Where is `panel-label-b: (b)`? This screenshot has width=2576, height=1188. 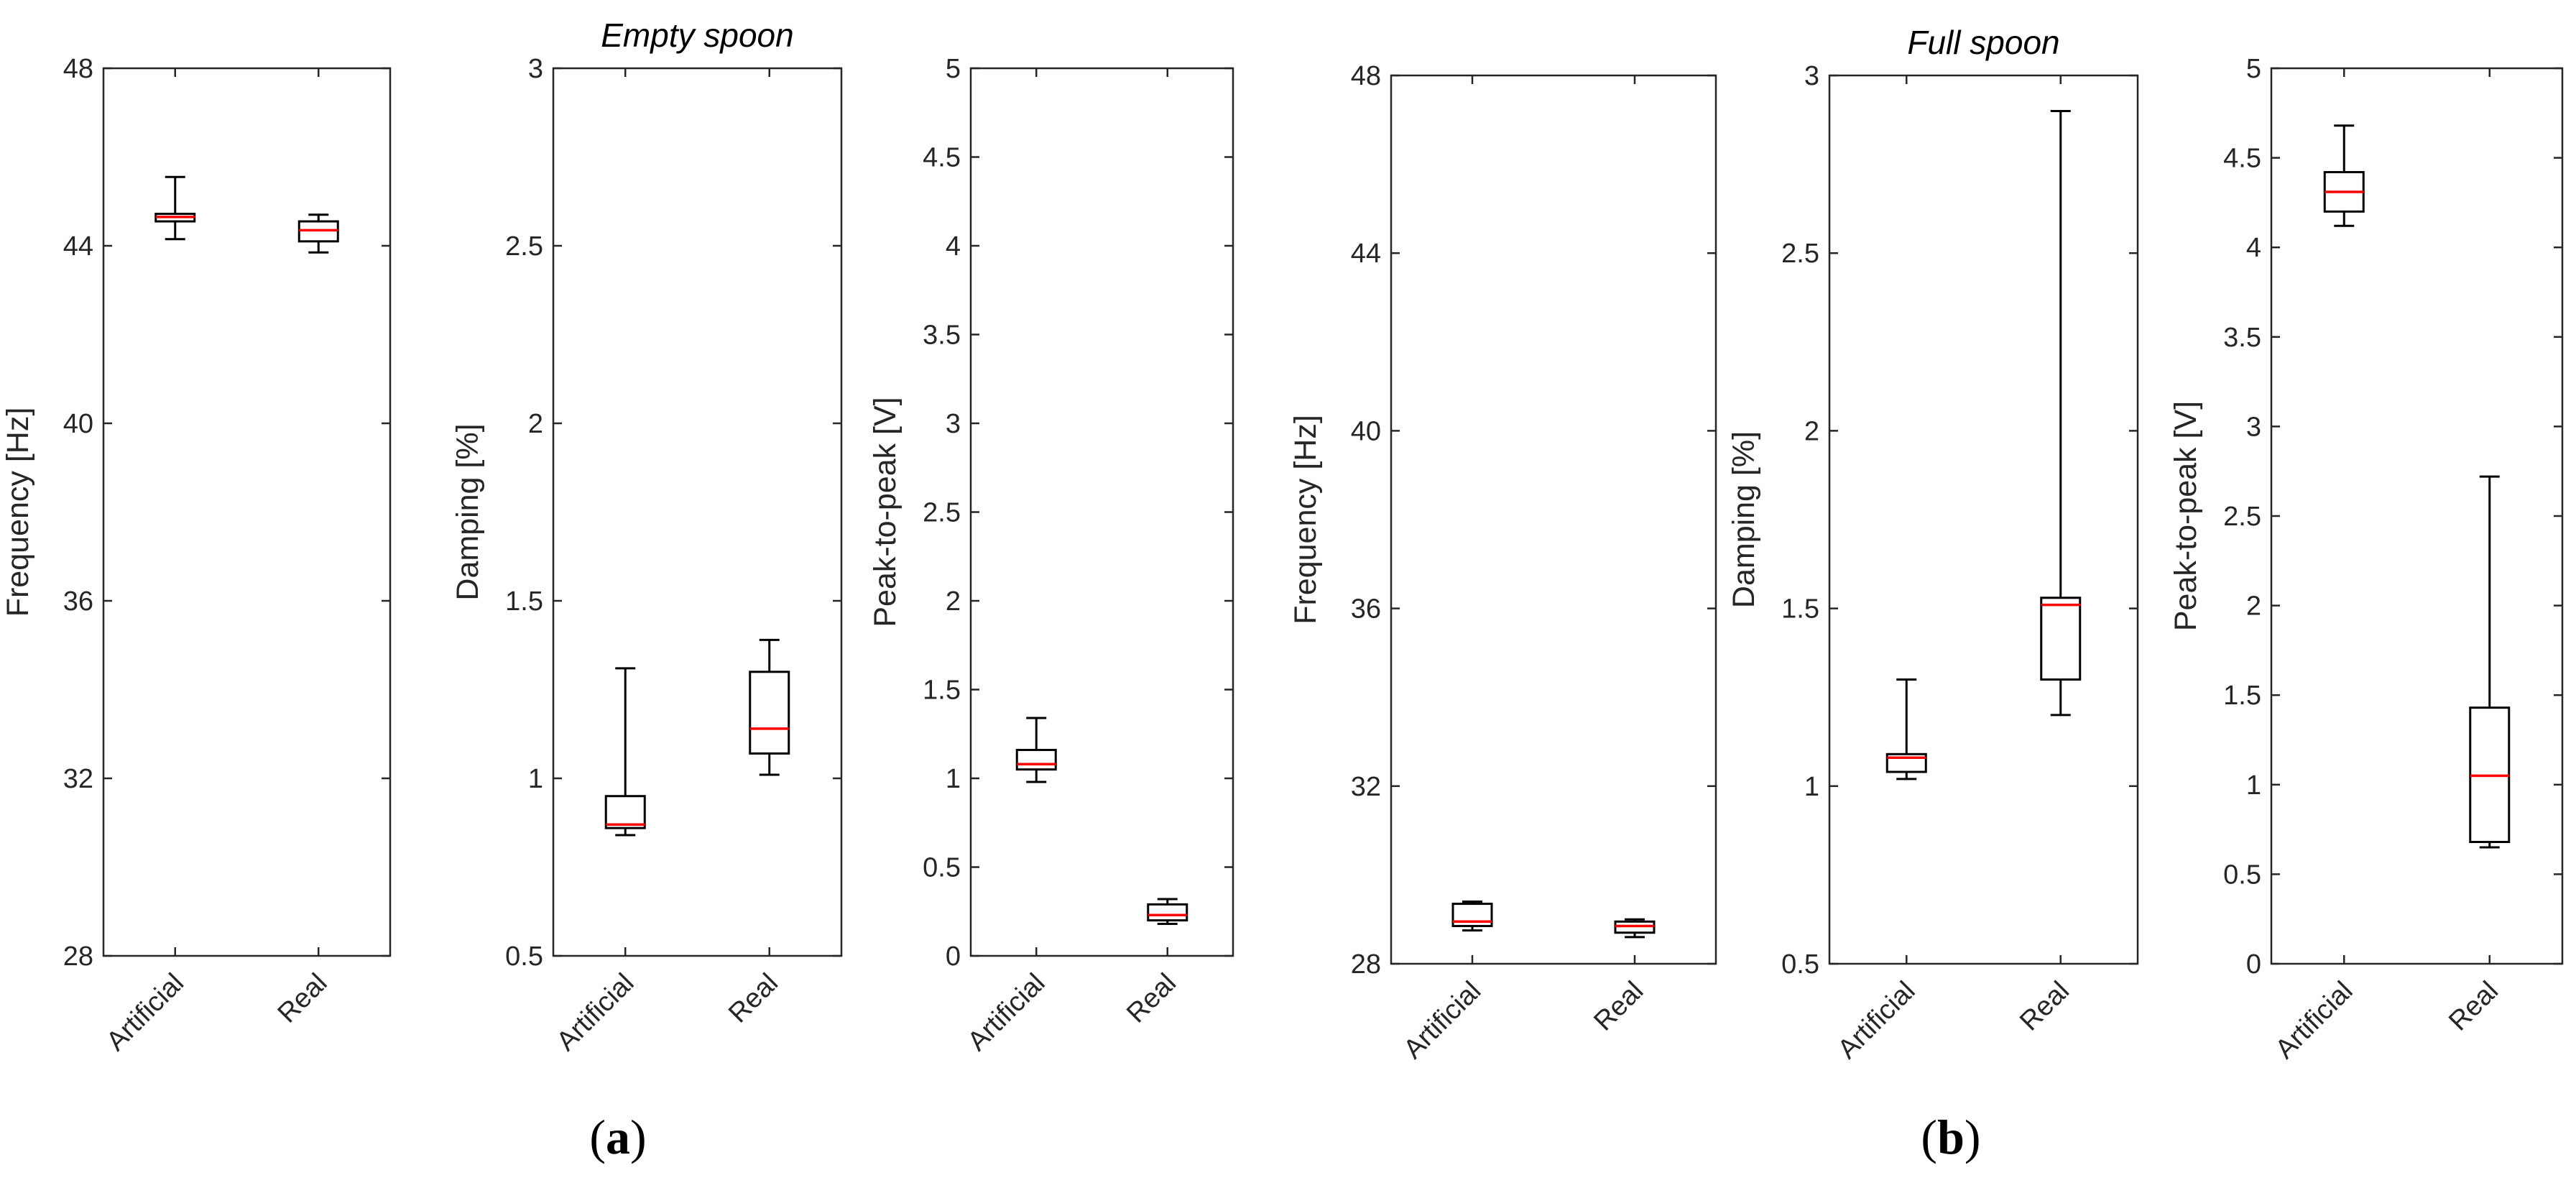 panel-label-b: (b) is located at coordinates (1950, 1137).